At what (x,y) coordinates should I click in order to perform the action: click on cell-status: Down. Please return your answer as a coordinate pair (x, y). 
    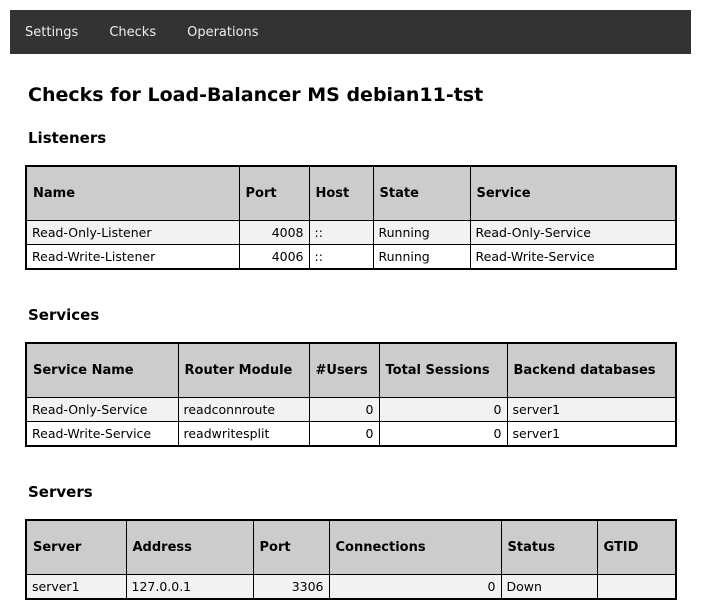
    Looking at the image, I should click on (549, 586).